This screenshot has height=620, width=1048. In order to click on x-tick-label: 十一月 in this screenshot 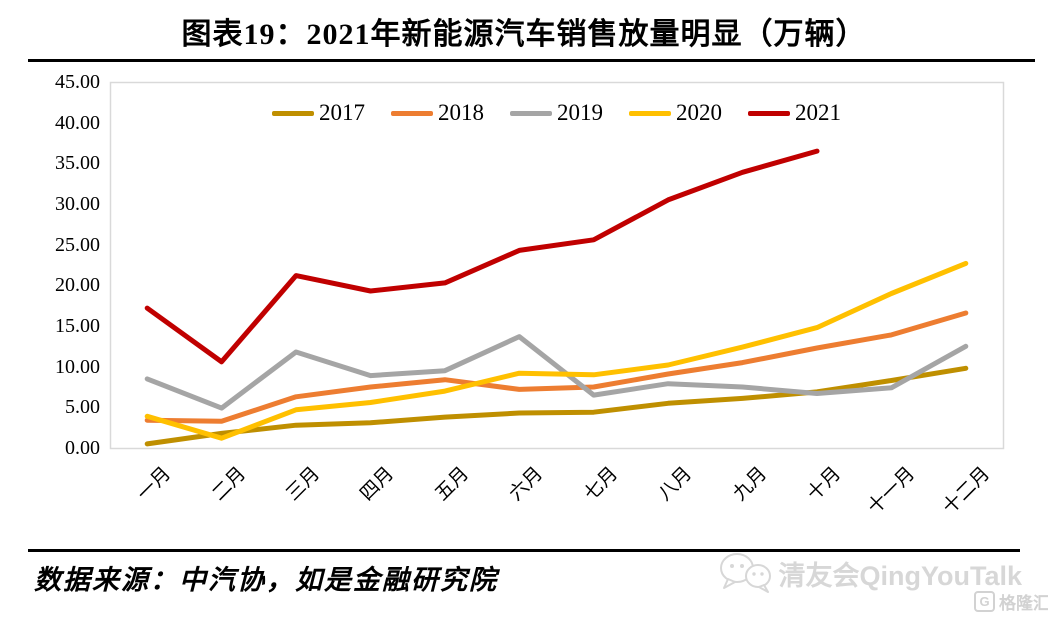, I will do `click(892, 491)`.